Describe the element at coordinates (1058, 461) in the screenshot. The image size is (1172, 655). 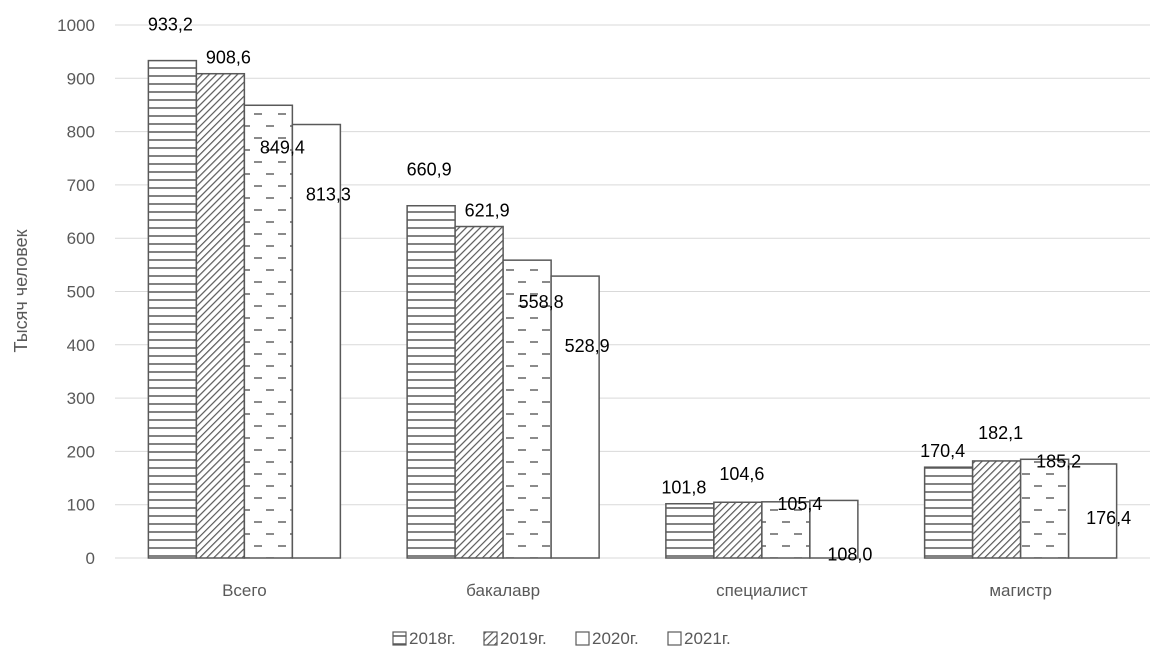
I see `data-label: 185,2` at that location.